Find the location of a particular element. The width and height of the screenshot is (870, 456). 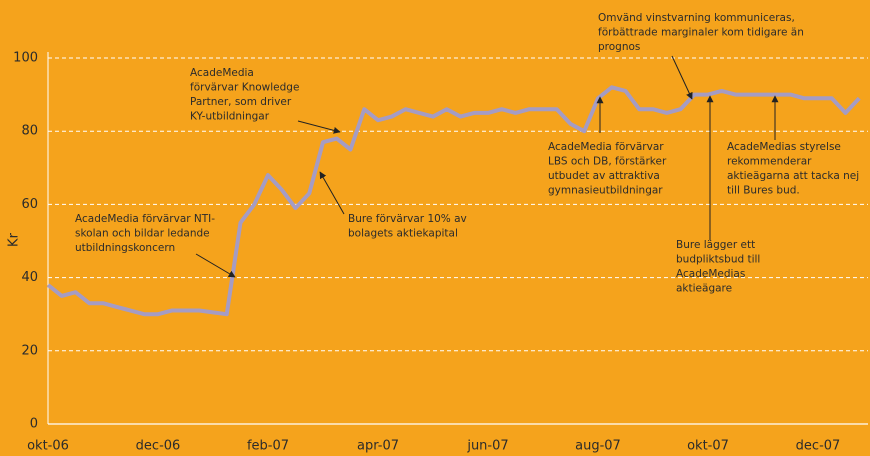

annotation: Omvänd vinstvarning kommuniceras, is located at coordinates (696, 18).